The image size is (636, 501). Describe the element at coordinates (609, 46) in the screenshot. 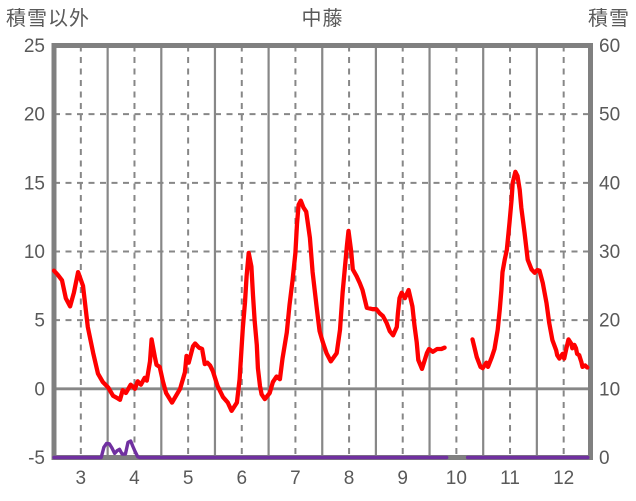

I see `y-right-tick-label: 60` at that location.